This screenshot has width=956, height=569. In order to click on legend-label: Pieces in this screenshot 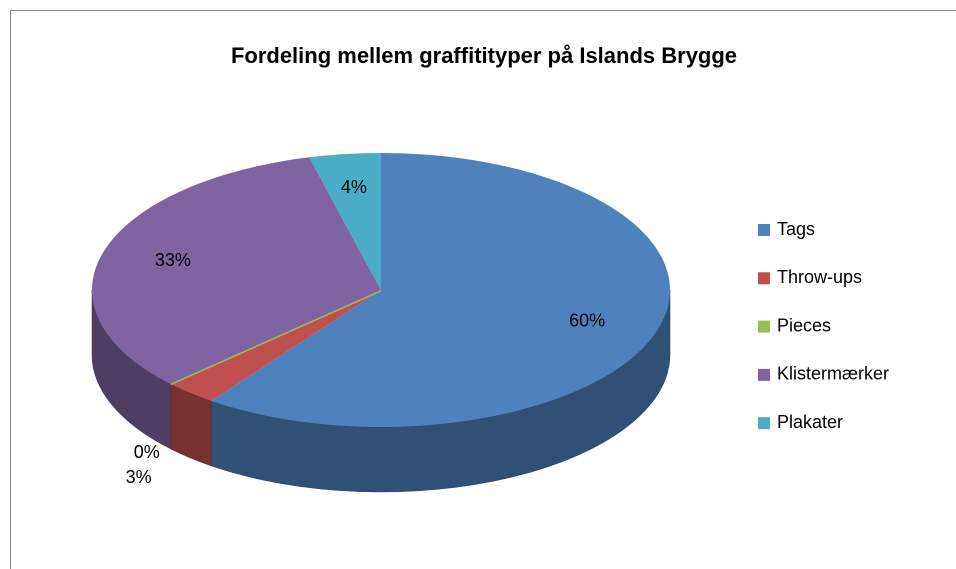, I will do `click(804, 325)`.